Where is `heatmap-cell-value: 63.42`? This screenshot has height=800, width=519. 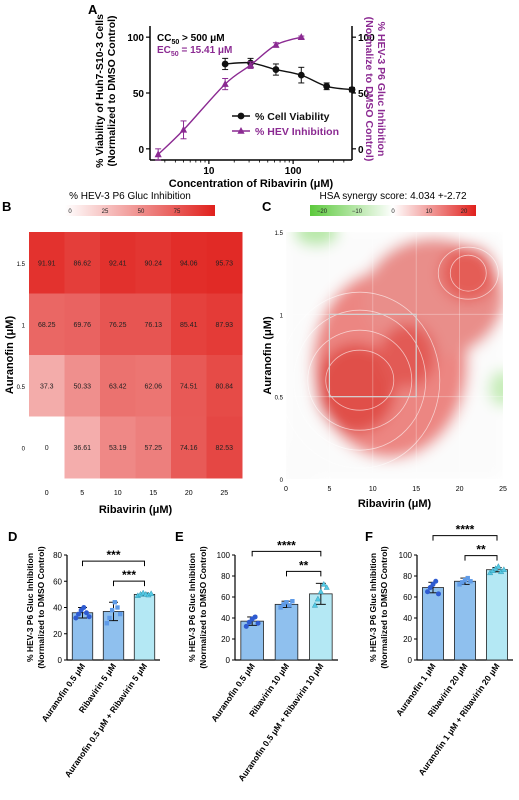
heatmap-cell-value: 63.42 is located at coordinates (118, 386).